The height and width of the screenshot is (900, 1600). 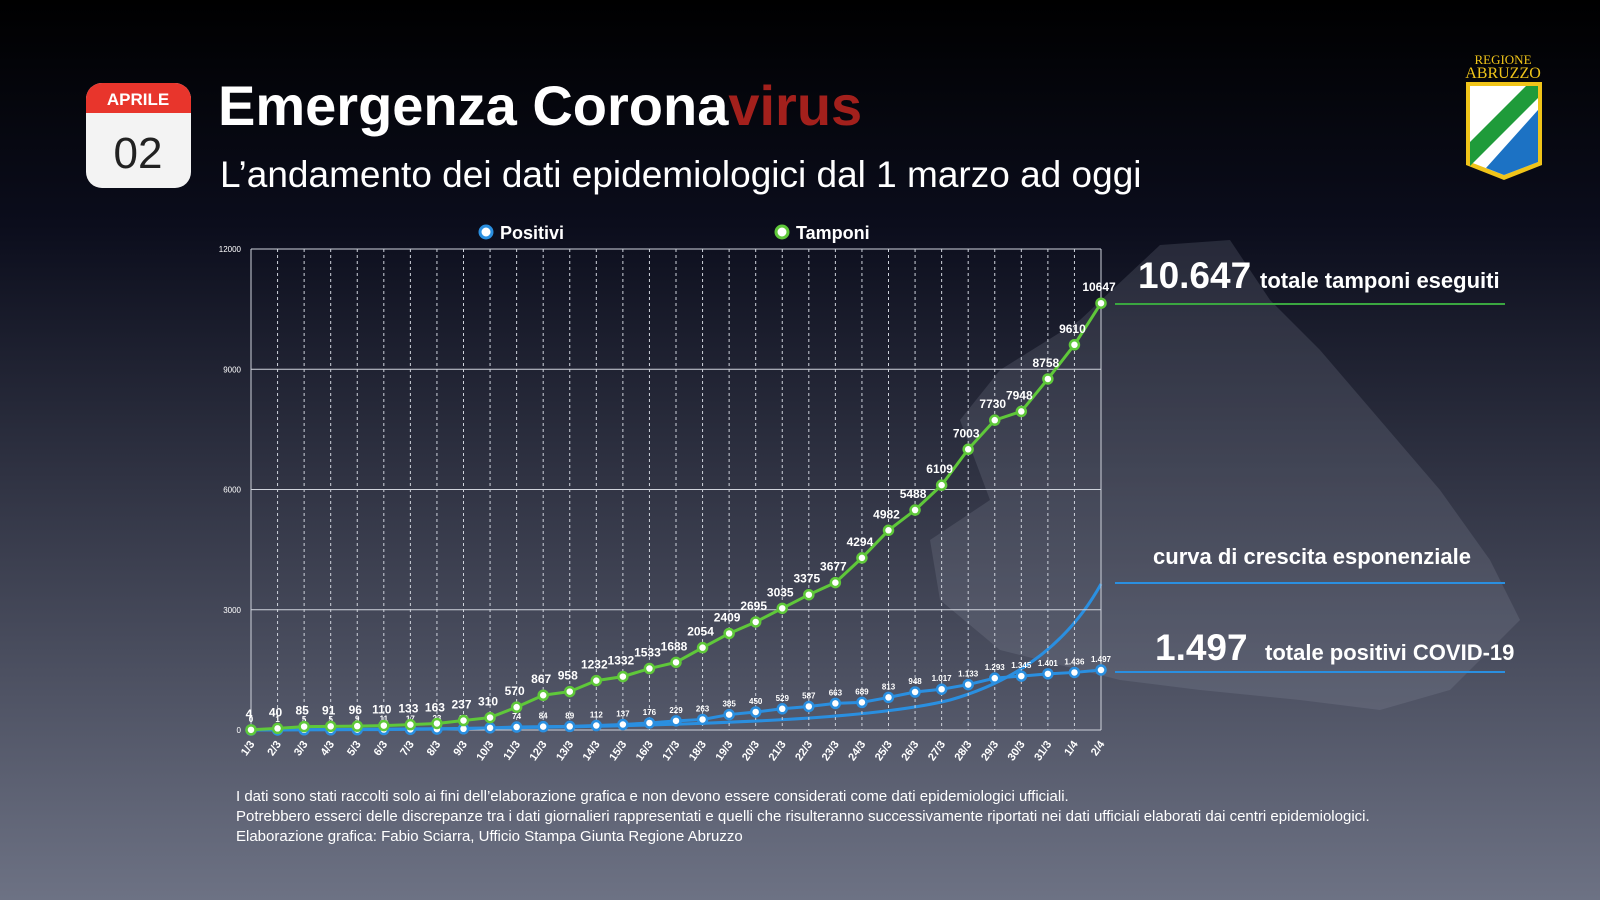 I want to click on data-label: 40, so click(x=276, y=712).